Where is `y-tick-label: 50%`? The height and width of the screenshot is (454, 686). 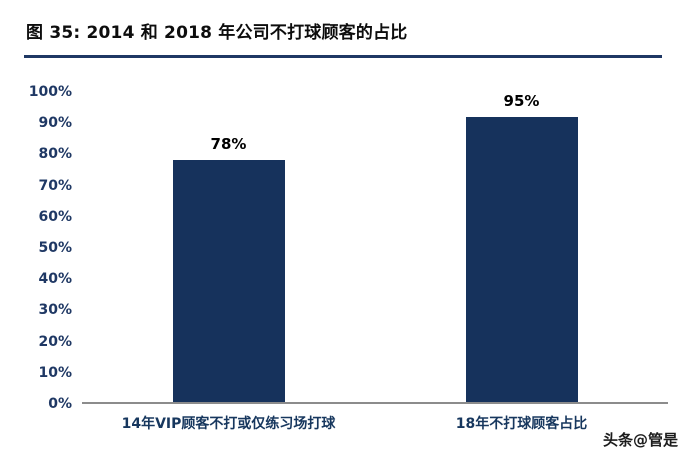 y-tick-label: 50% is located at coordinates (55, 248).